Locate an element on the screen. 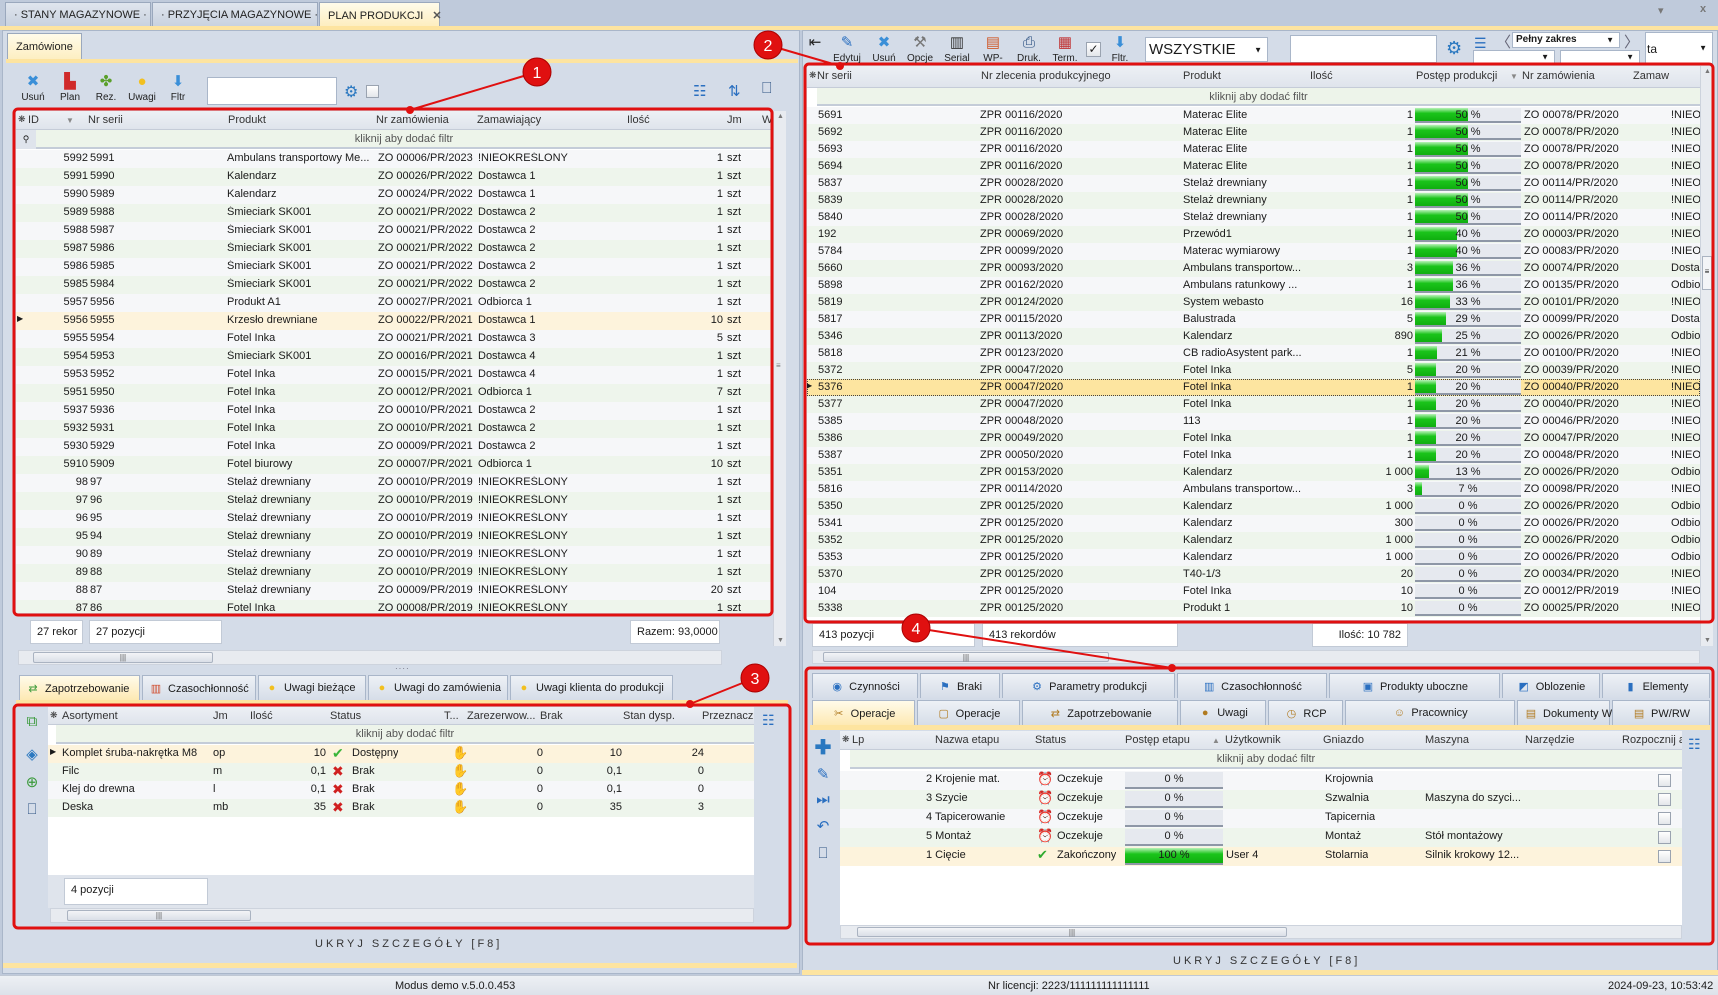 The width and height of the screenshot is (1718, 995). tab-zapotrzebowanie: ⇄ Zapotrzebowanie is located at coordinates (1100, 712).